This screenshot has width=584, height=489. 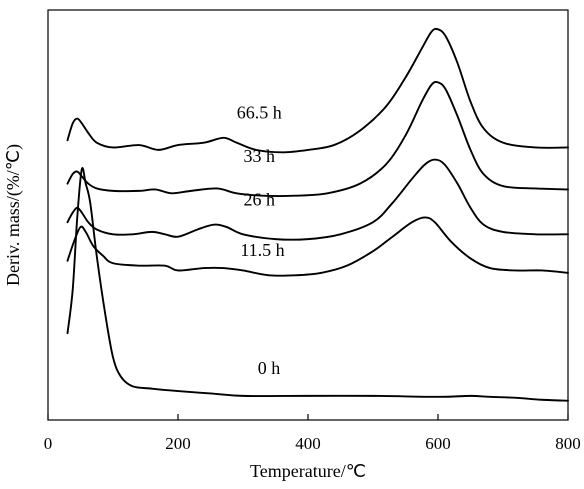 I want to click on series-line-11-5-h, so click(x=317, y=246).